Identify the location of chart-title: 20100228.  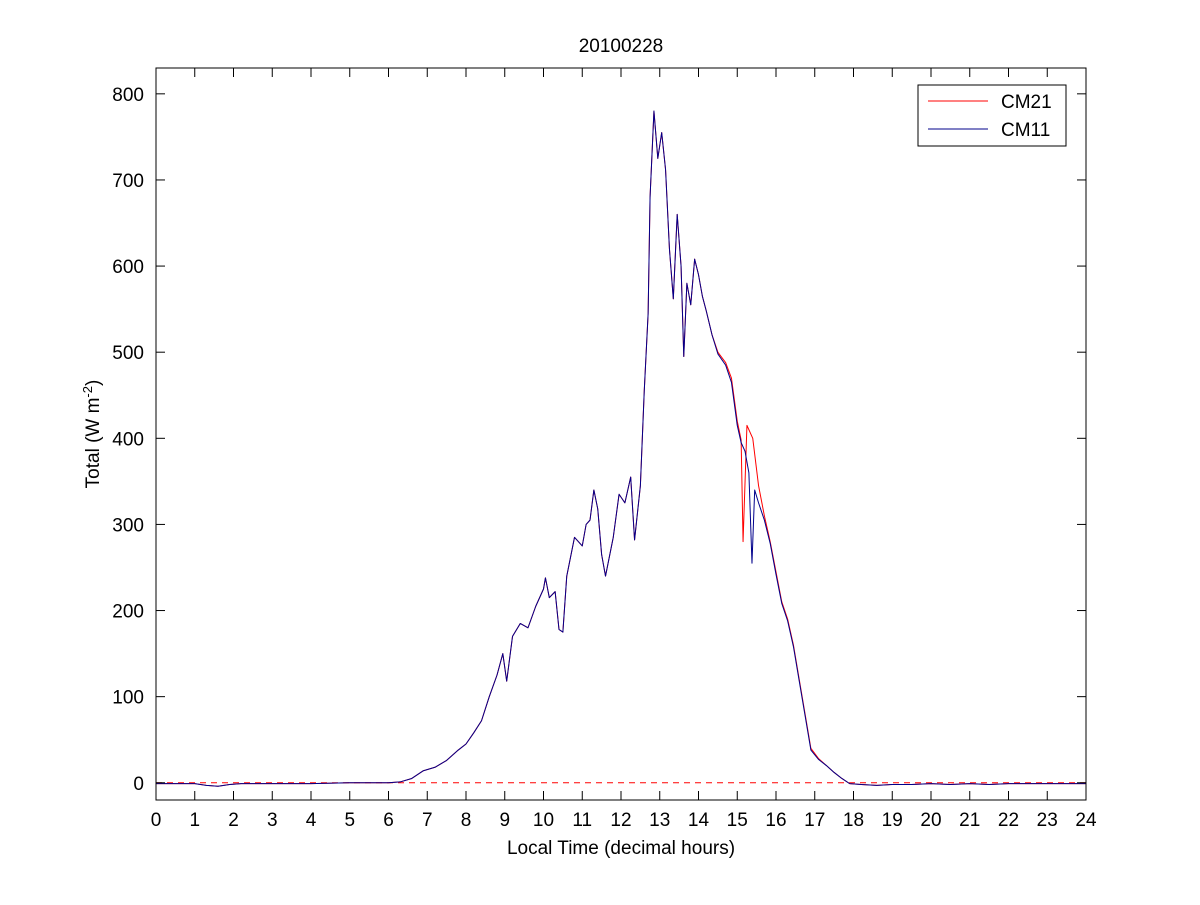
(621, 46).